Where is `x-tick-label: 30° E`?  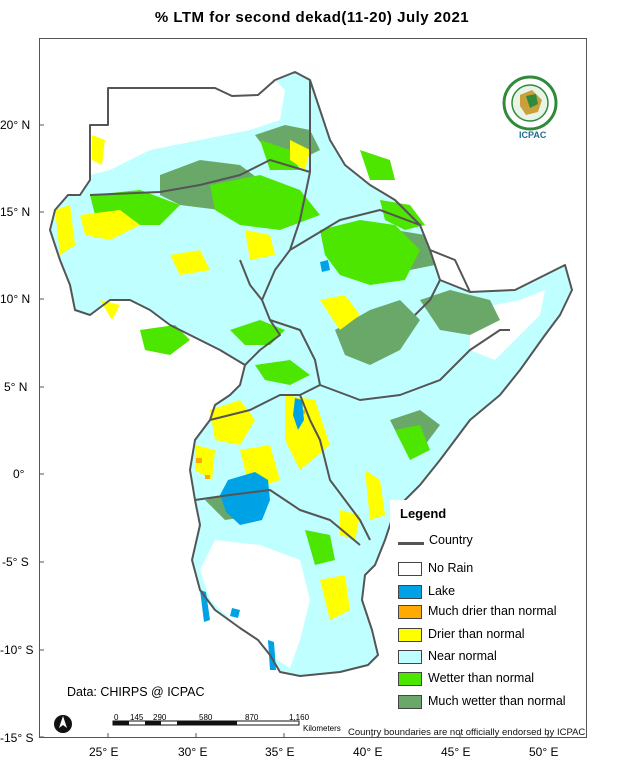
x-tick-label: 30° E is located at coordinates (193, 752).